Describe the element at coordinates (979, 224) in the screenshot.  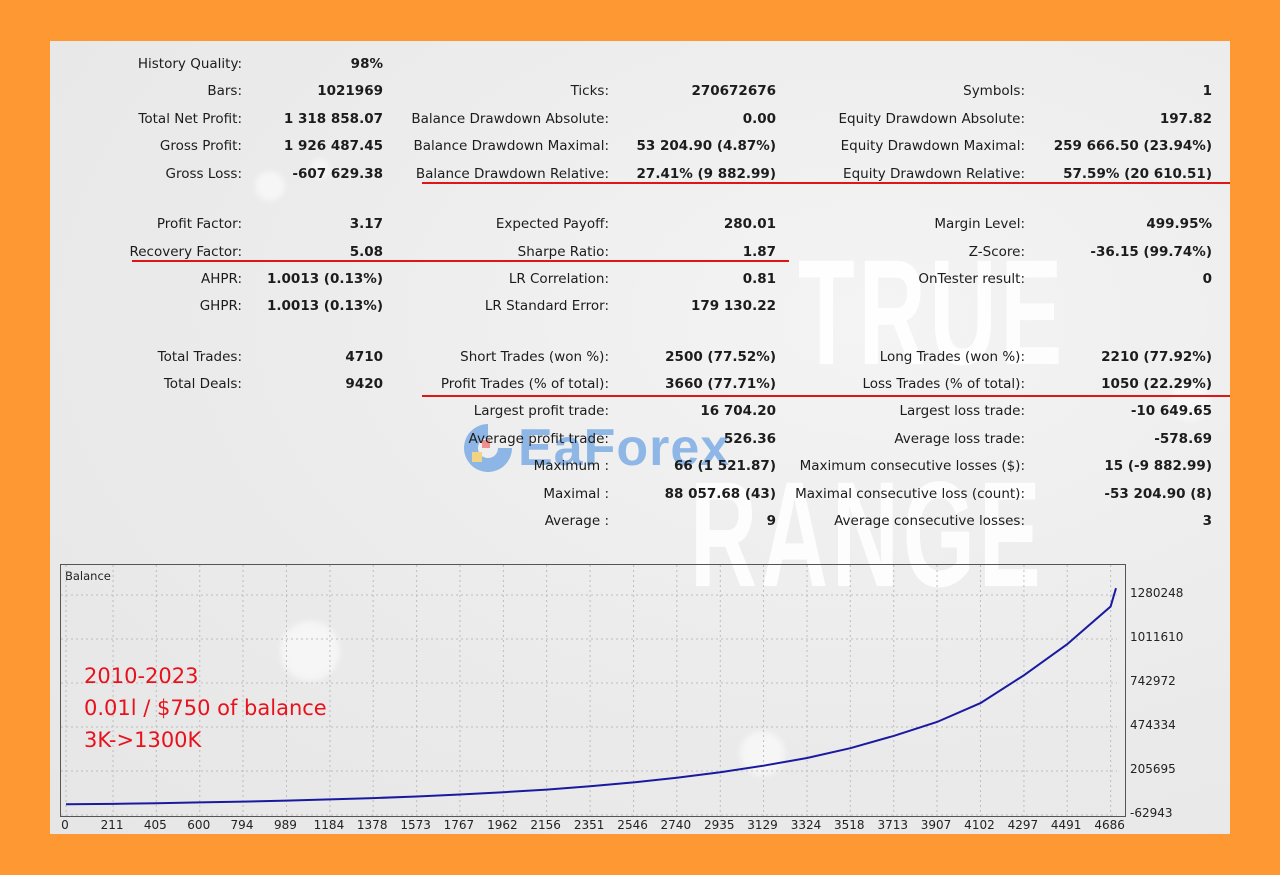
I see `stat-label: Margin Level:` at that location.